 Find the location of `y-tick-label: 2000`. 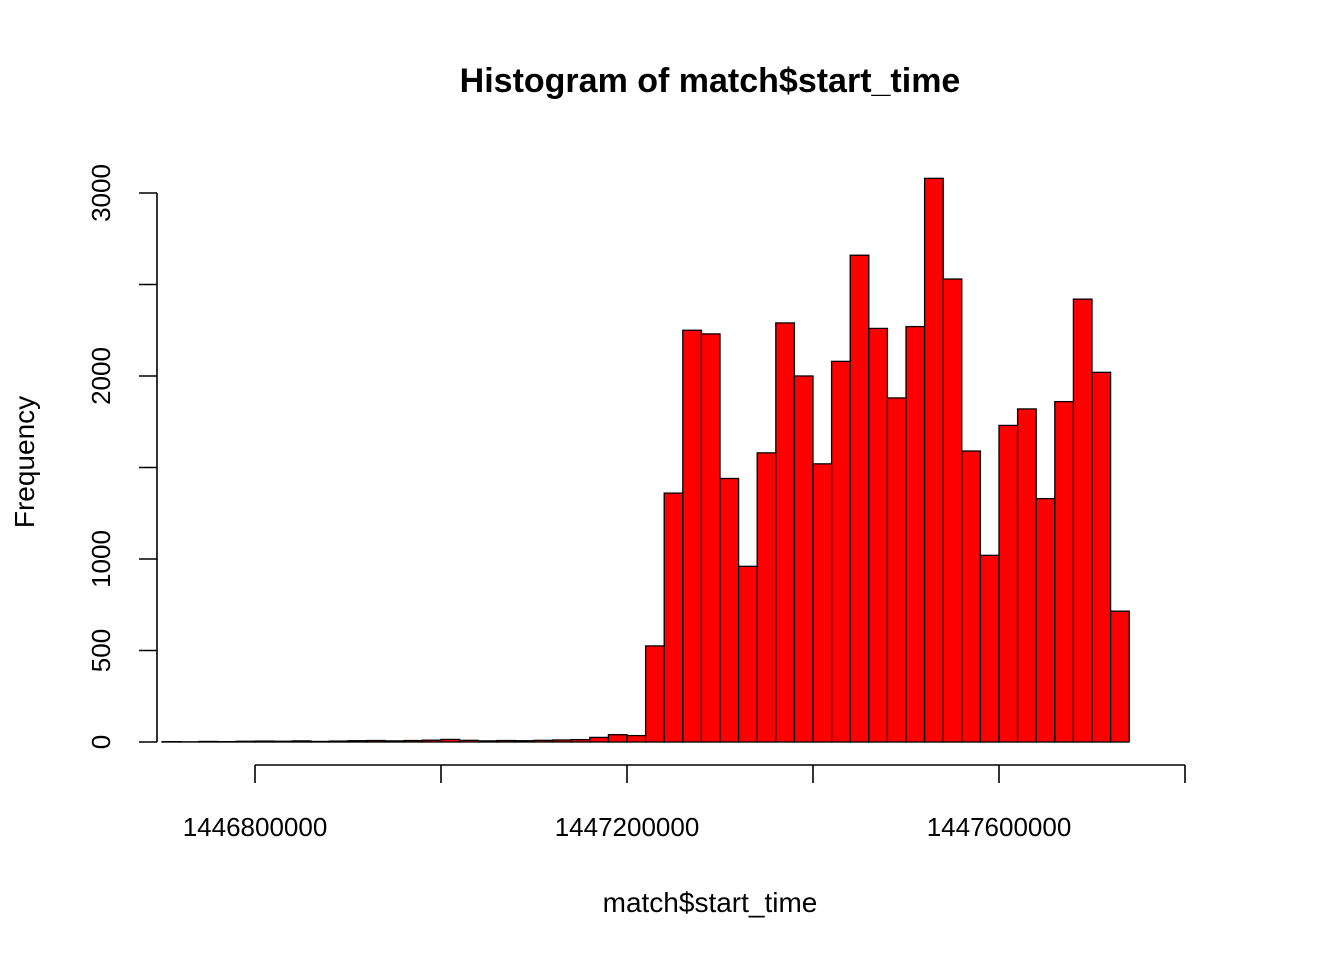

y-tick-label: 2000 is located at coordinates (101, 376).